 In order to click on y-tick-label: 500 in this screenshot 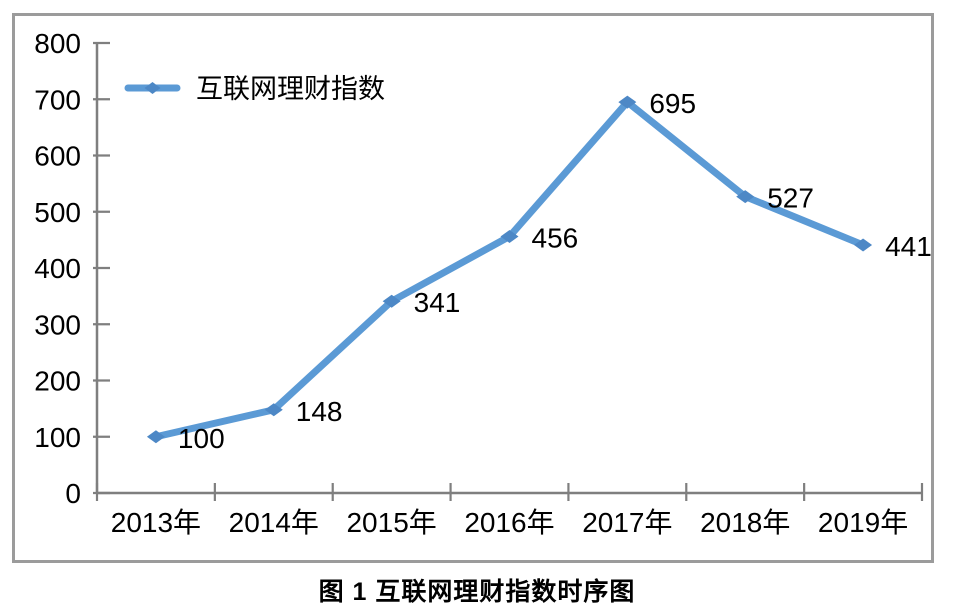, I will do `click(57, 212)`.